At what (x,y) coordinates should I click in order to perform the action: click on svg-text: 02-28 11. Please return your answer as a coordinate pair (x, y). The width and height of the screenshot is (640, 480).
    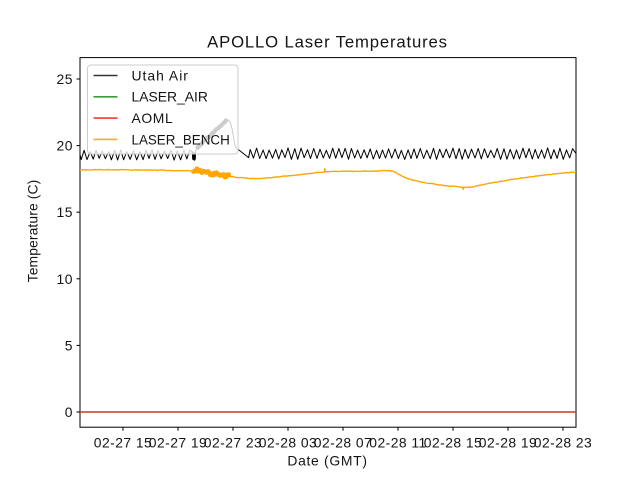
    Looking at the image, I should click on (397, 442).